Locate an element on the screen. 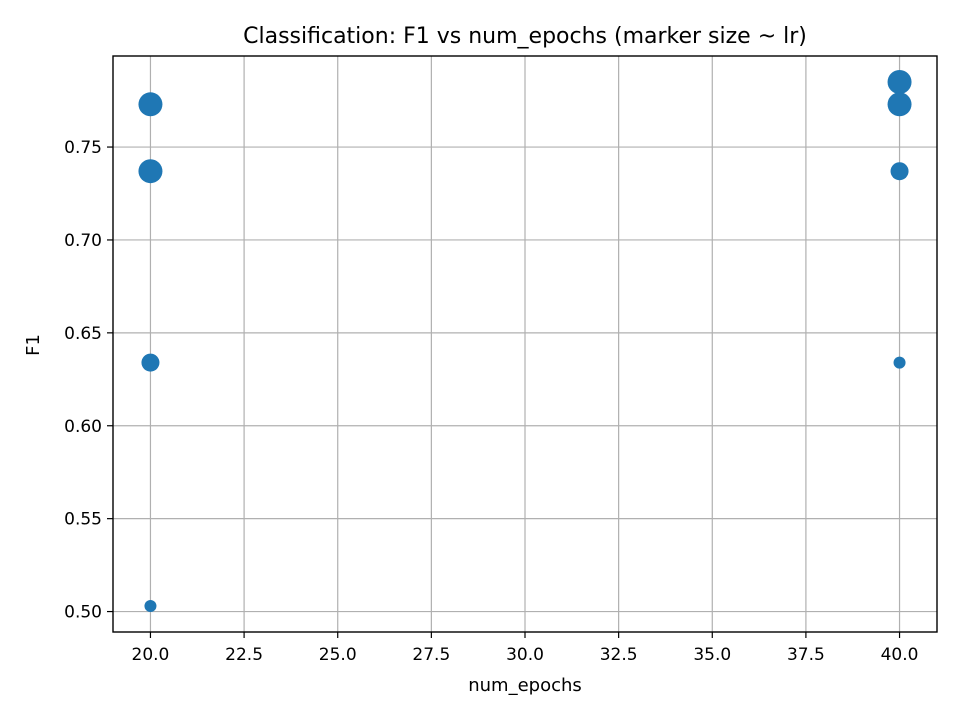 The height and width of the screenshot is (720, 960). y-axis-label: F1 is located at coordinates (33, 345).